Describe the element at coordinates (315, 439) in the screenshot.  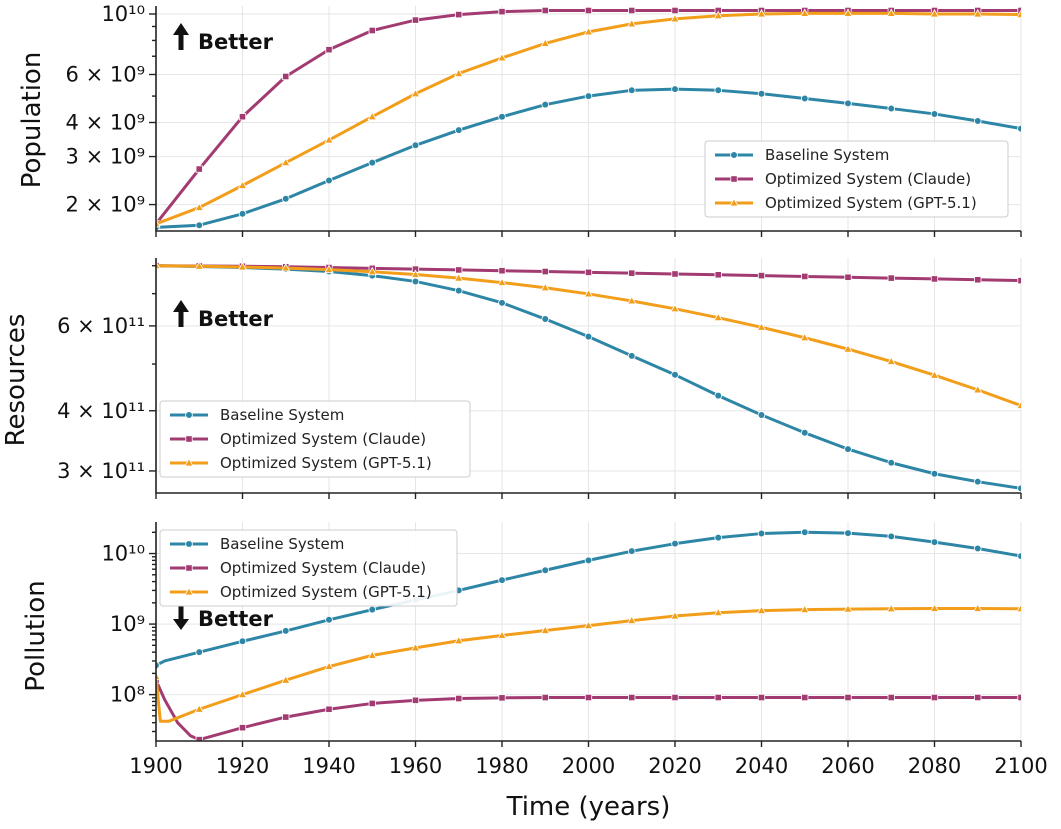
I see `legend-box` at that location.